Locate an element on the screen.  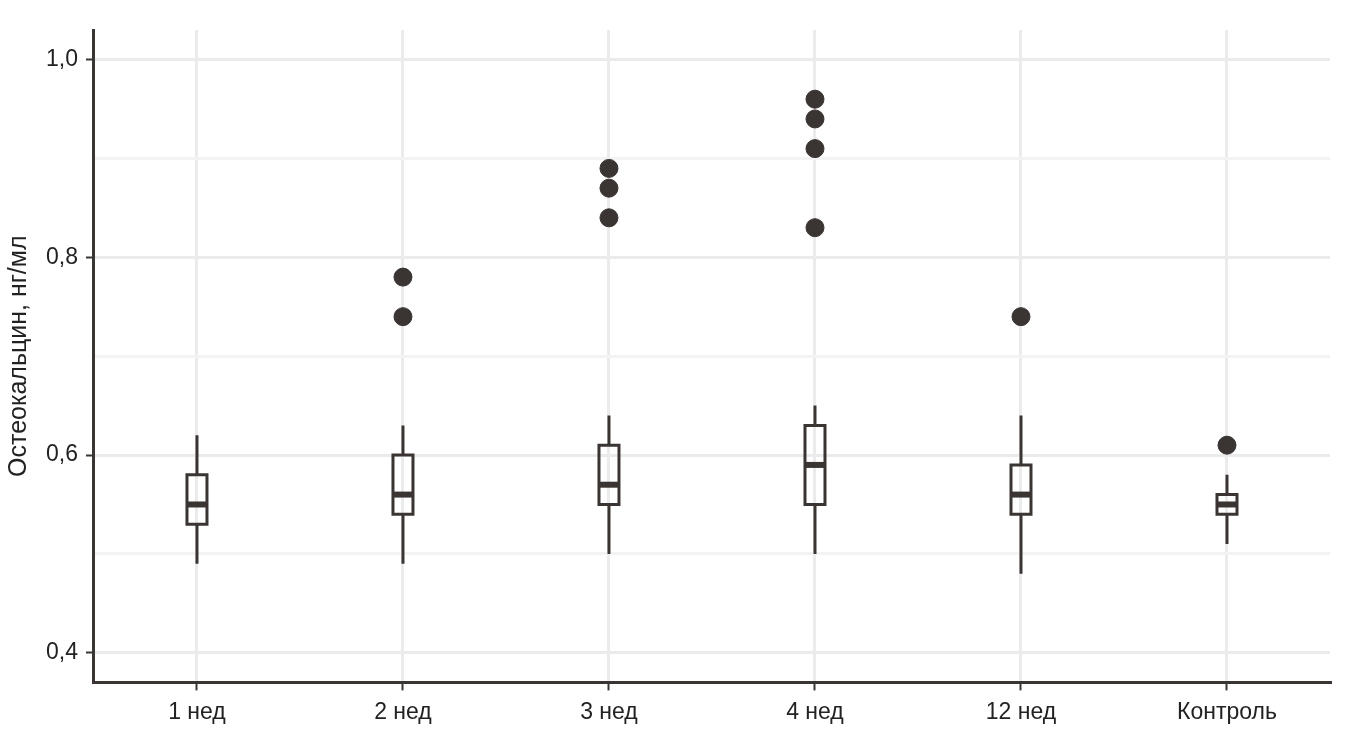
x-tick-label: 4 нед is located at coordinates (815, 710).